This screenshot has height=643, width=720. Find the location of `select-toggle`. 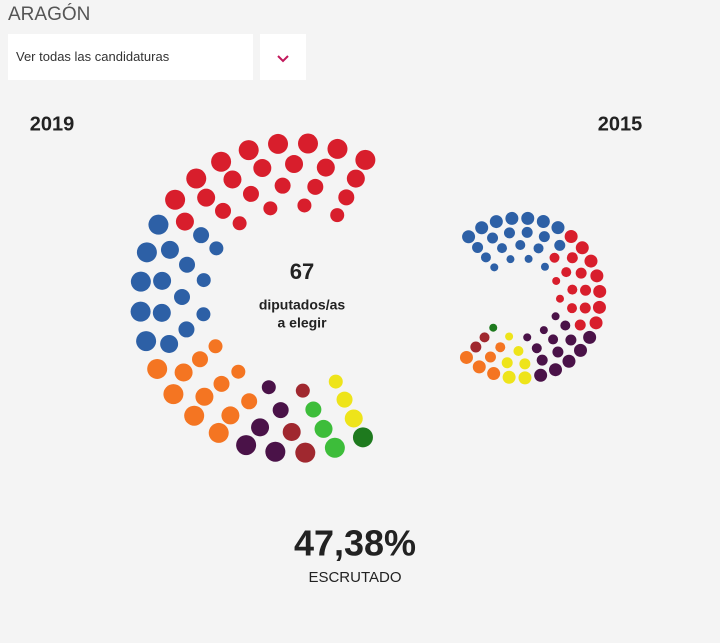

select-toggle is located at coordinates (283, 57).